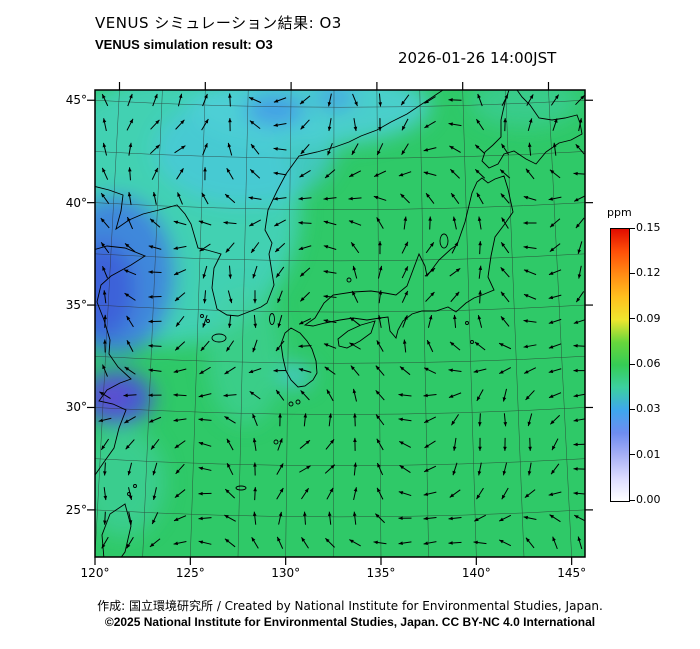 The height and width of the screenshot is (649, 700). What do you see at coordinates (648, 363) in the screenshot?
I see `colorbar-tick-label: 0.06` at bounding box center [648, 363].